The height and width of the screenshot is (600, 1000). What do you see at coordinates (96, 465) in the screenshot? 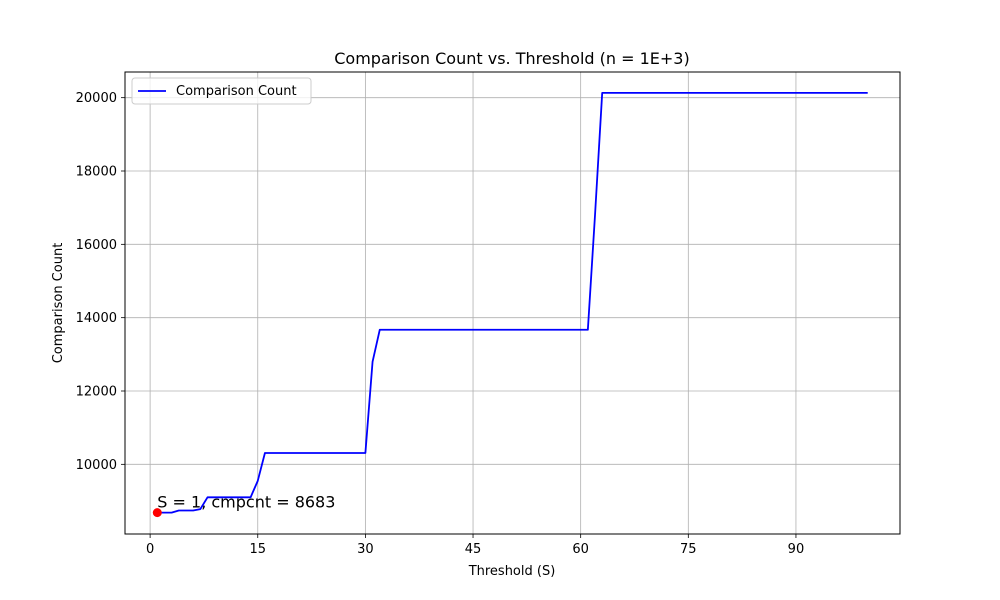
I see `y-tick-label: 10000` at bounding box center [96, 465].